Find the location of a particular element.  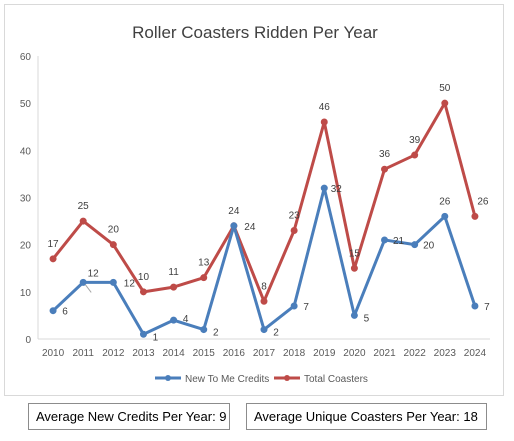

x-tick-label: 2021 is located at coordinates (384, 353).